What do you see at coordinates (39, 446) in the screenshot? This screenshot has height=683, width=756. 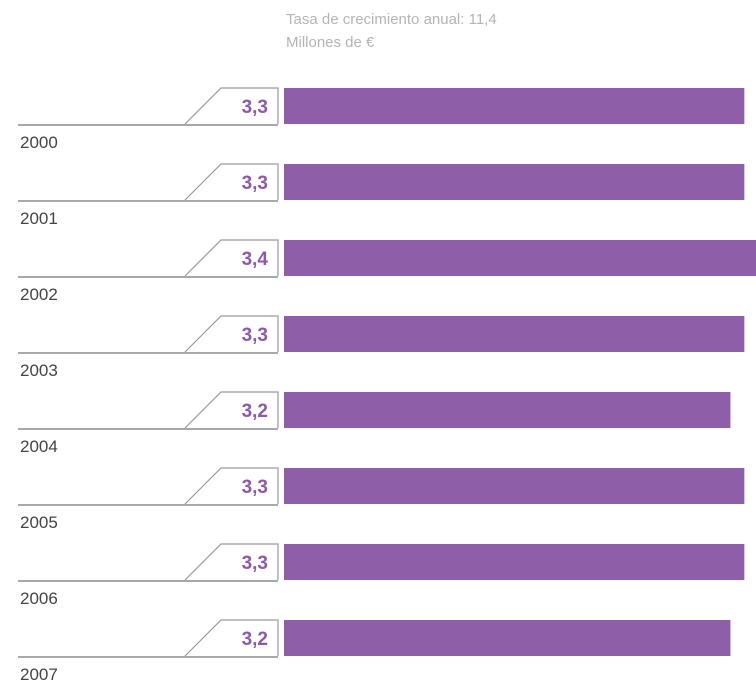 I see `year-label-2004: 2004` at bounding box center [39, 446].